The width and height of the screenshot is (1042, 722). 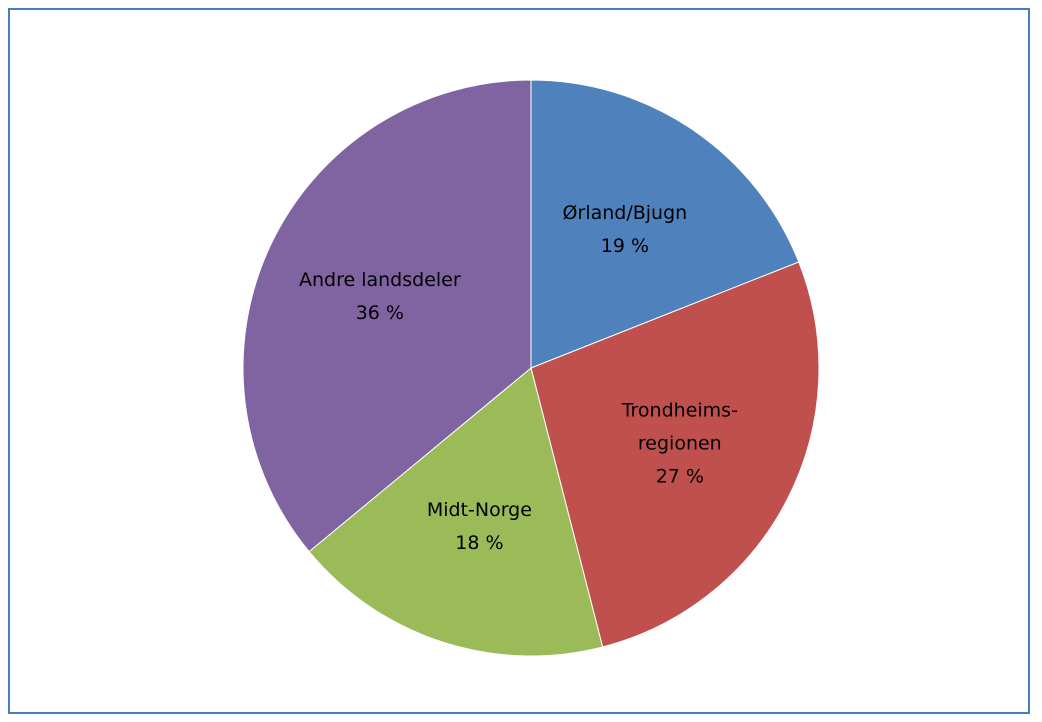 I want to click on slice-label: Trondheims- regionen 27 %, so click(x=680, y=443).